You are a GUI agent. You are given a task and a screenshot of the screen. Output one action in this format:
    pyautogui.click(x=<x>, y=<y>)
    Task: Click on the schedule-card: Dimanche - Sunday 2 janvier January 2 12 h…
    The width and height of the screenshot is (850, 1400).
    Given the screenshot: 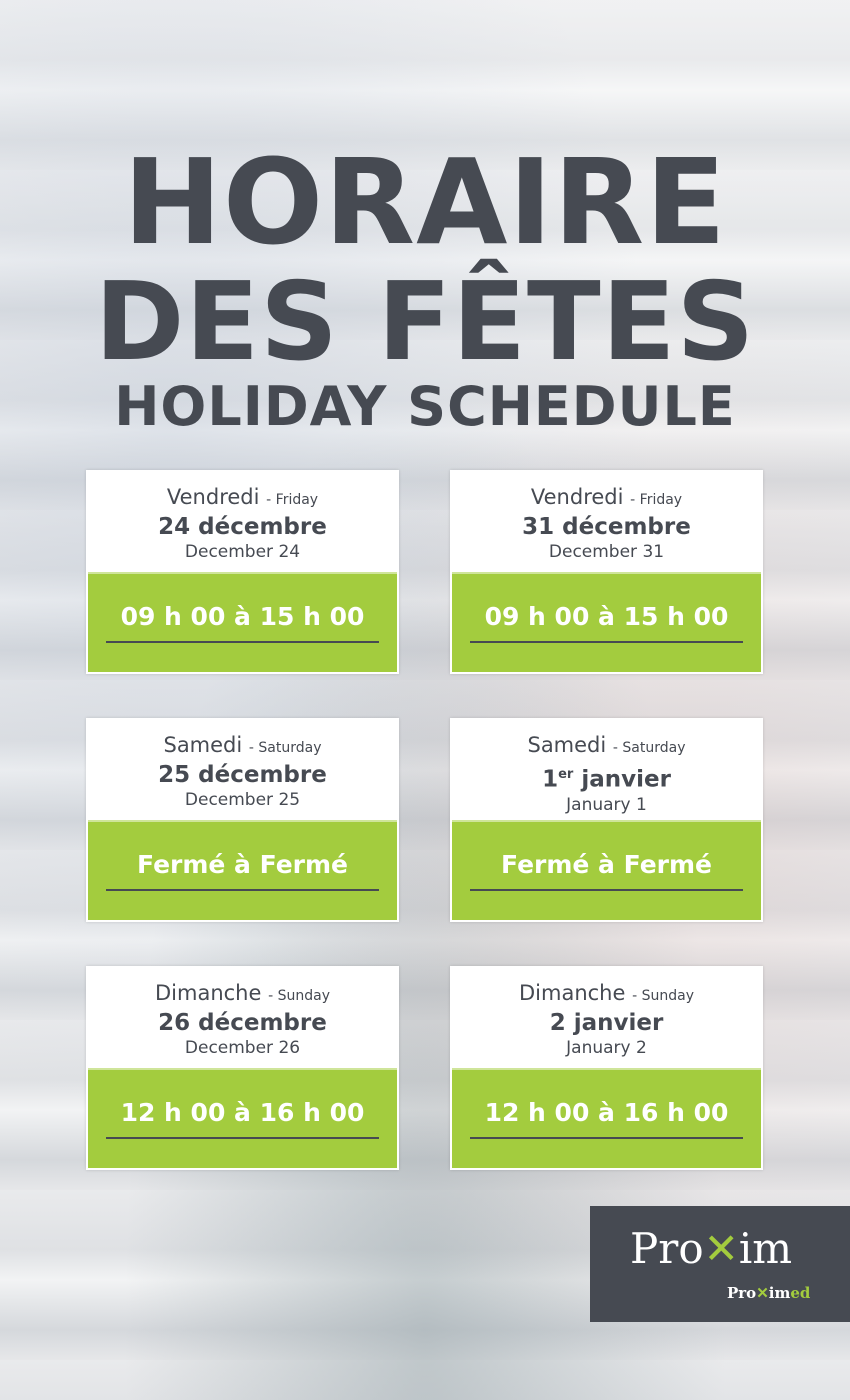 What is the action you would take?
    pyautogui.click(x=606, y=1068)
    